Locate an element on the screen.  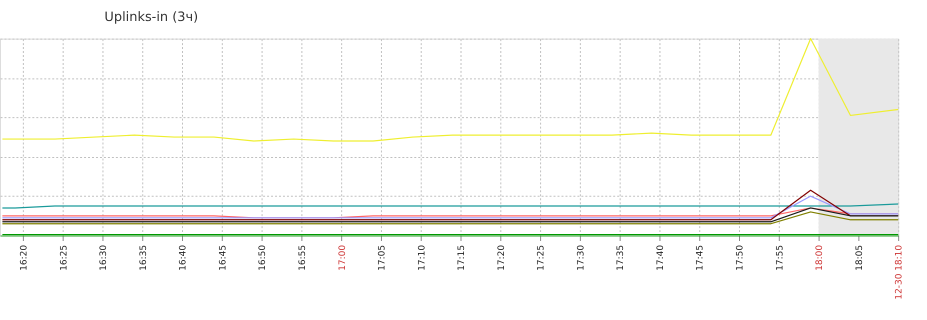
x-tick-label: 16:55 is located at coordinates (303, 257).